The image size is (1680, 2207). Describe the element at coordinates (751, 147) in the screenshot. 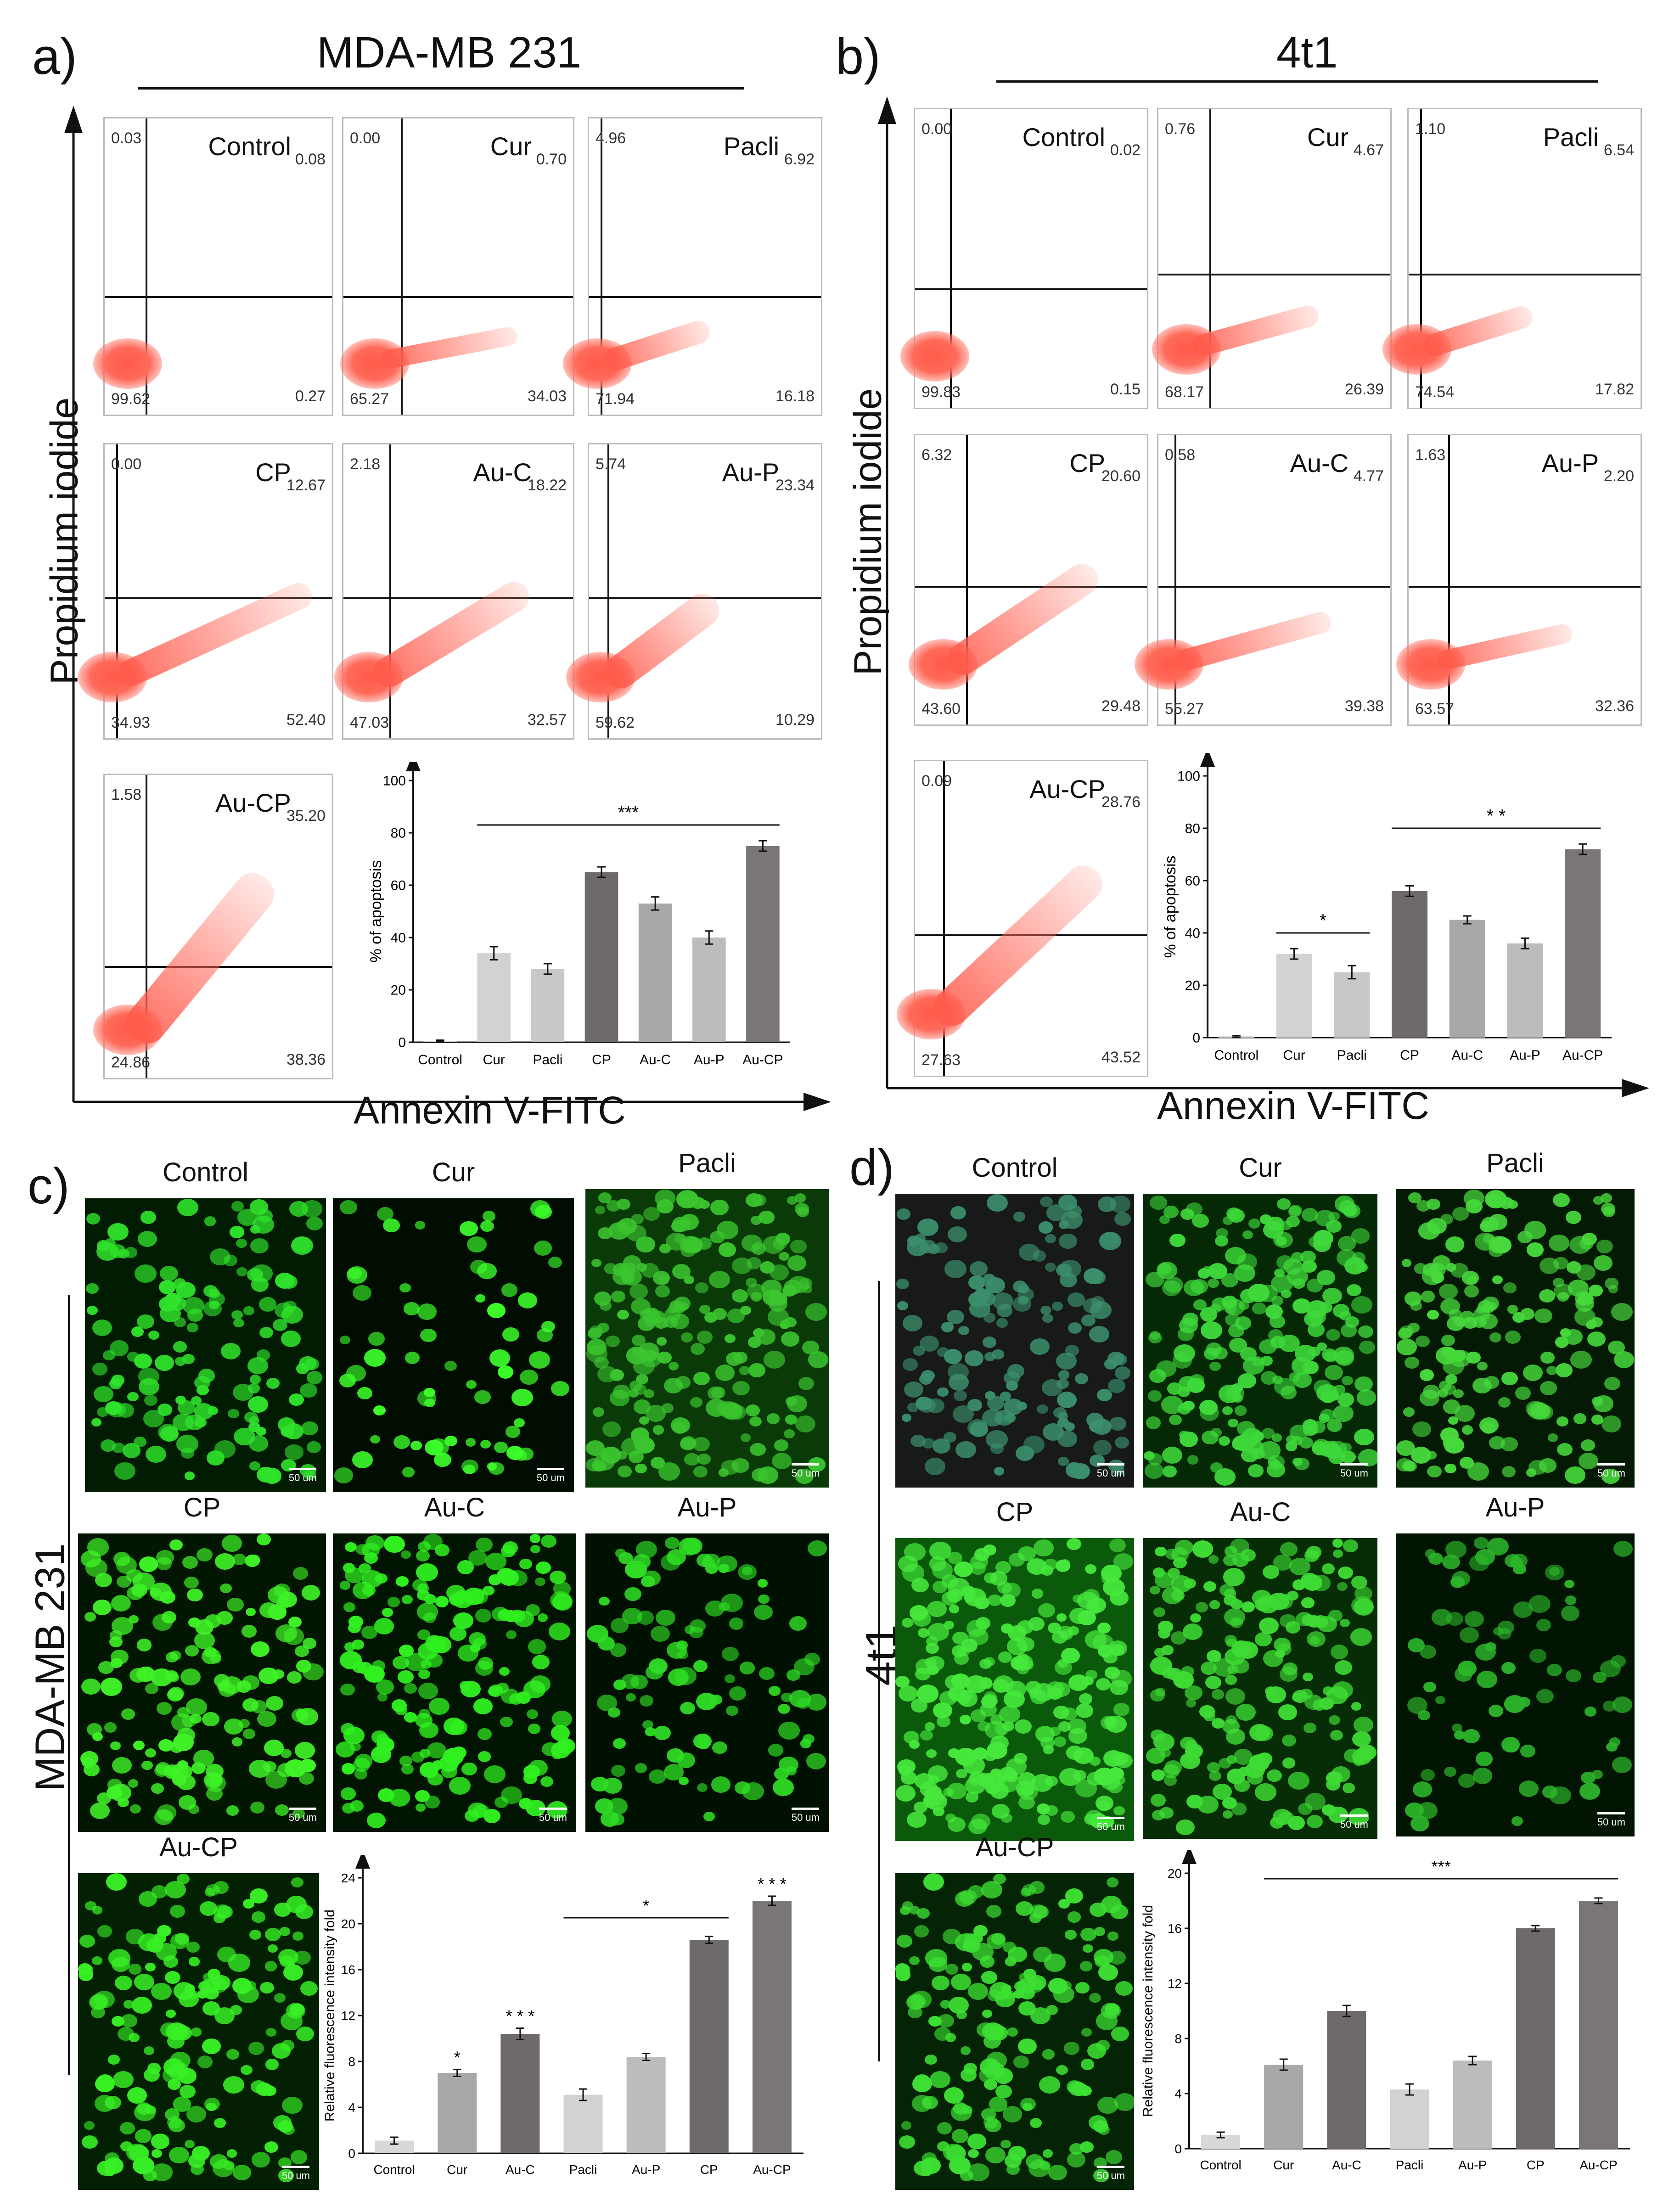

I see `sample-name: Pacli` at that location.